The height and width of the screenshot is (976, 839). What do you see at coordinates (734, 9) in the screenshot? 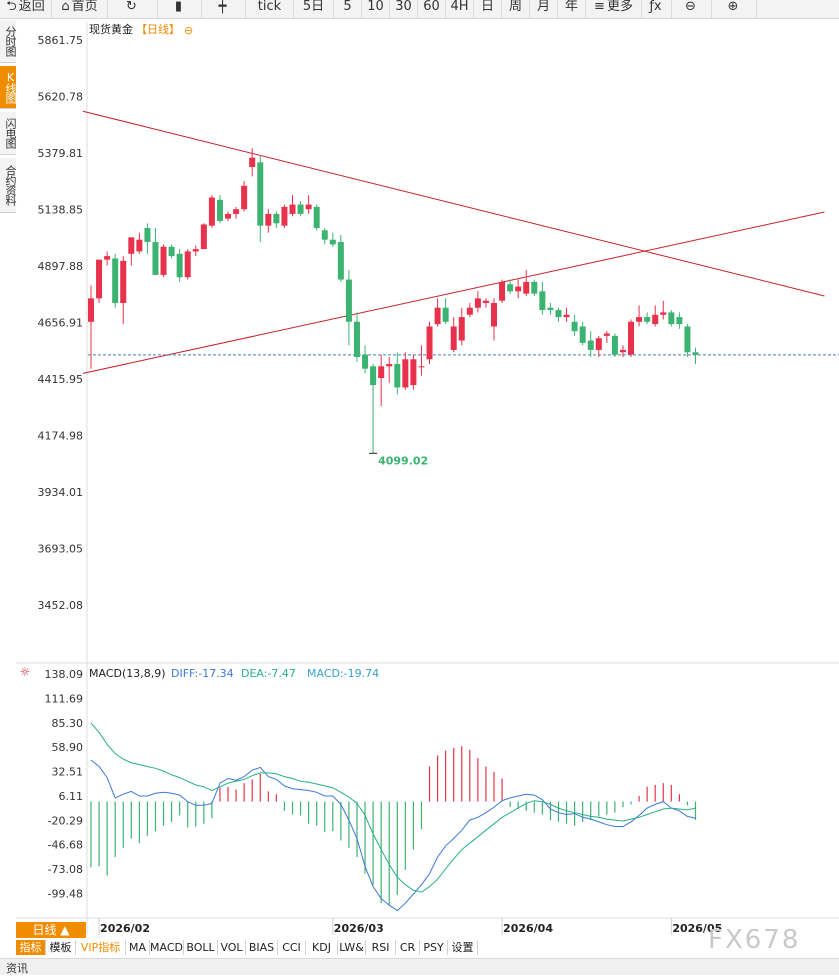
I see `toolbar-item-zoom-in: ⊕` at bounding box center [734, 9].